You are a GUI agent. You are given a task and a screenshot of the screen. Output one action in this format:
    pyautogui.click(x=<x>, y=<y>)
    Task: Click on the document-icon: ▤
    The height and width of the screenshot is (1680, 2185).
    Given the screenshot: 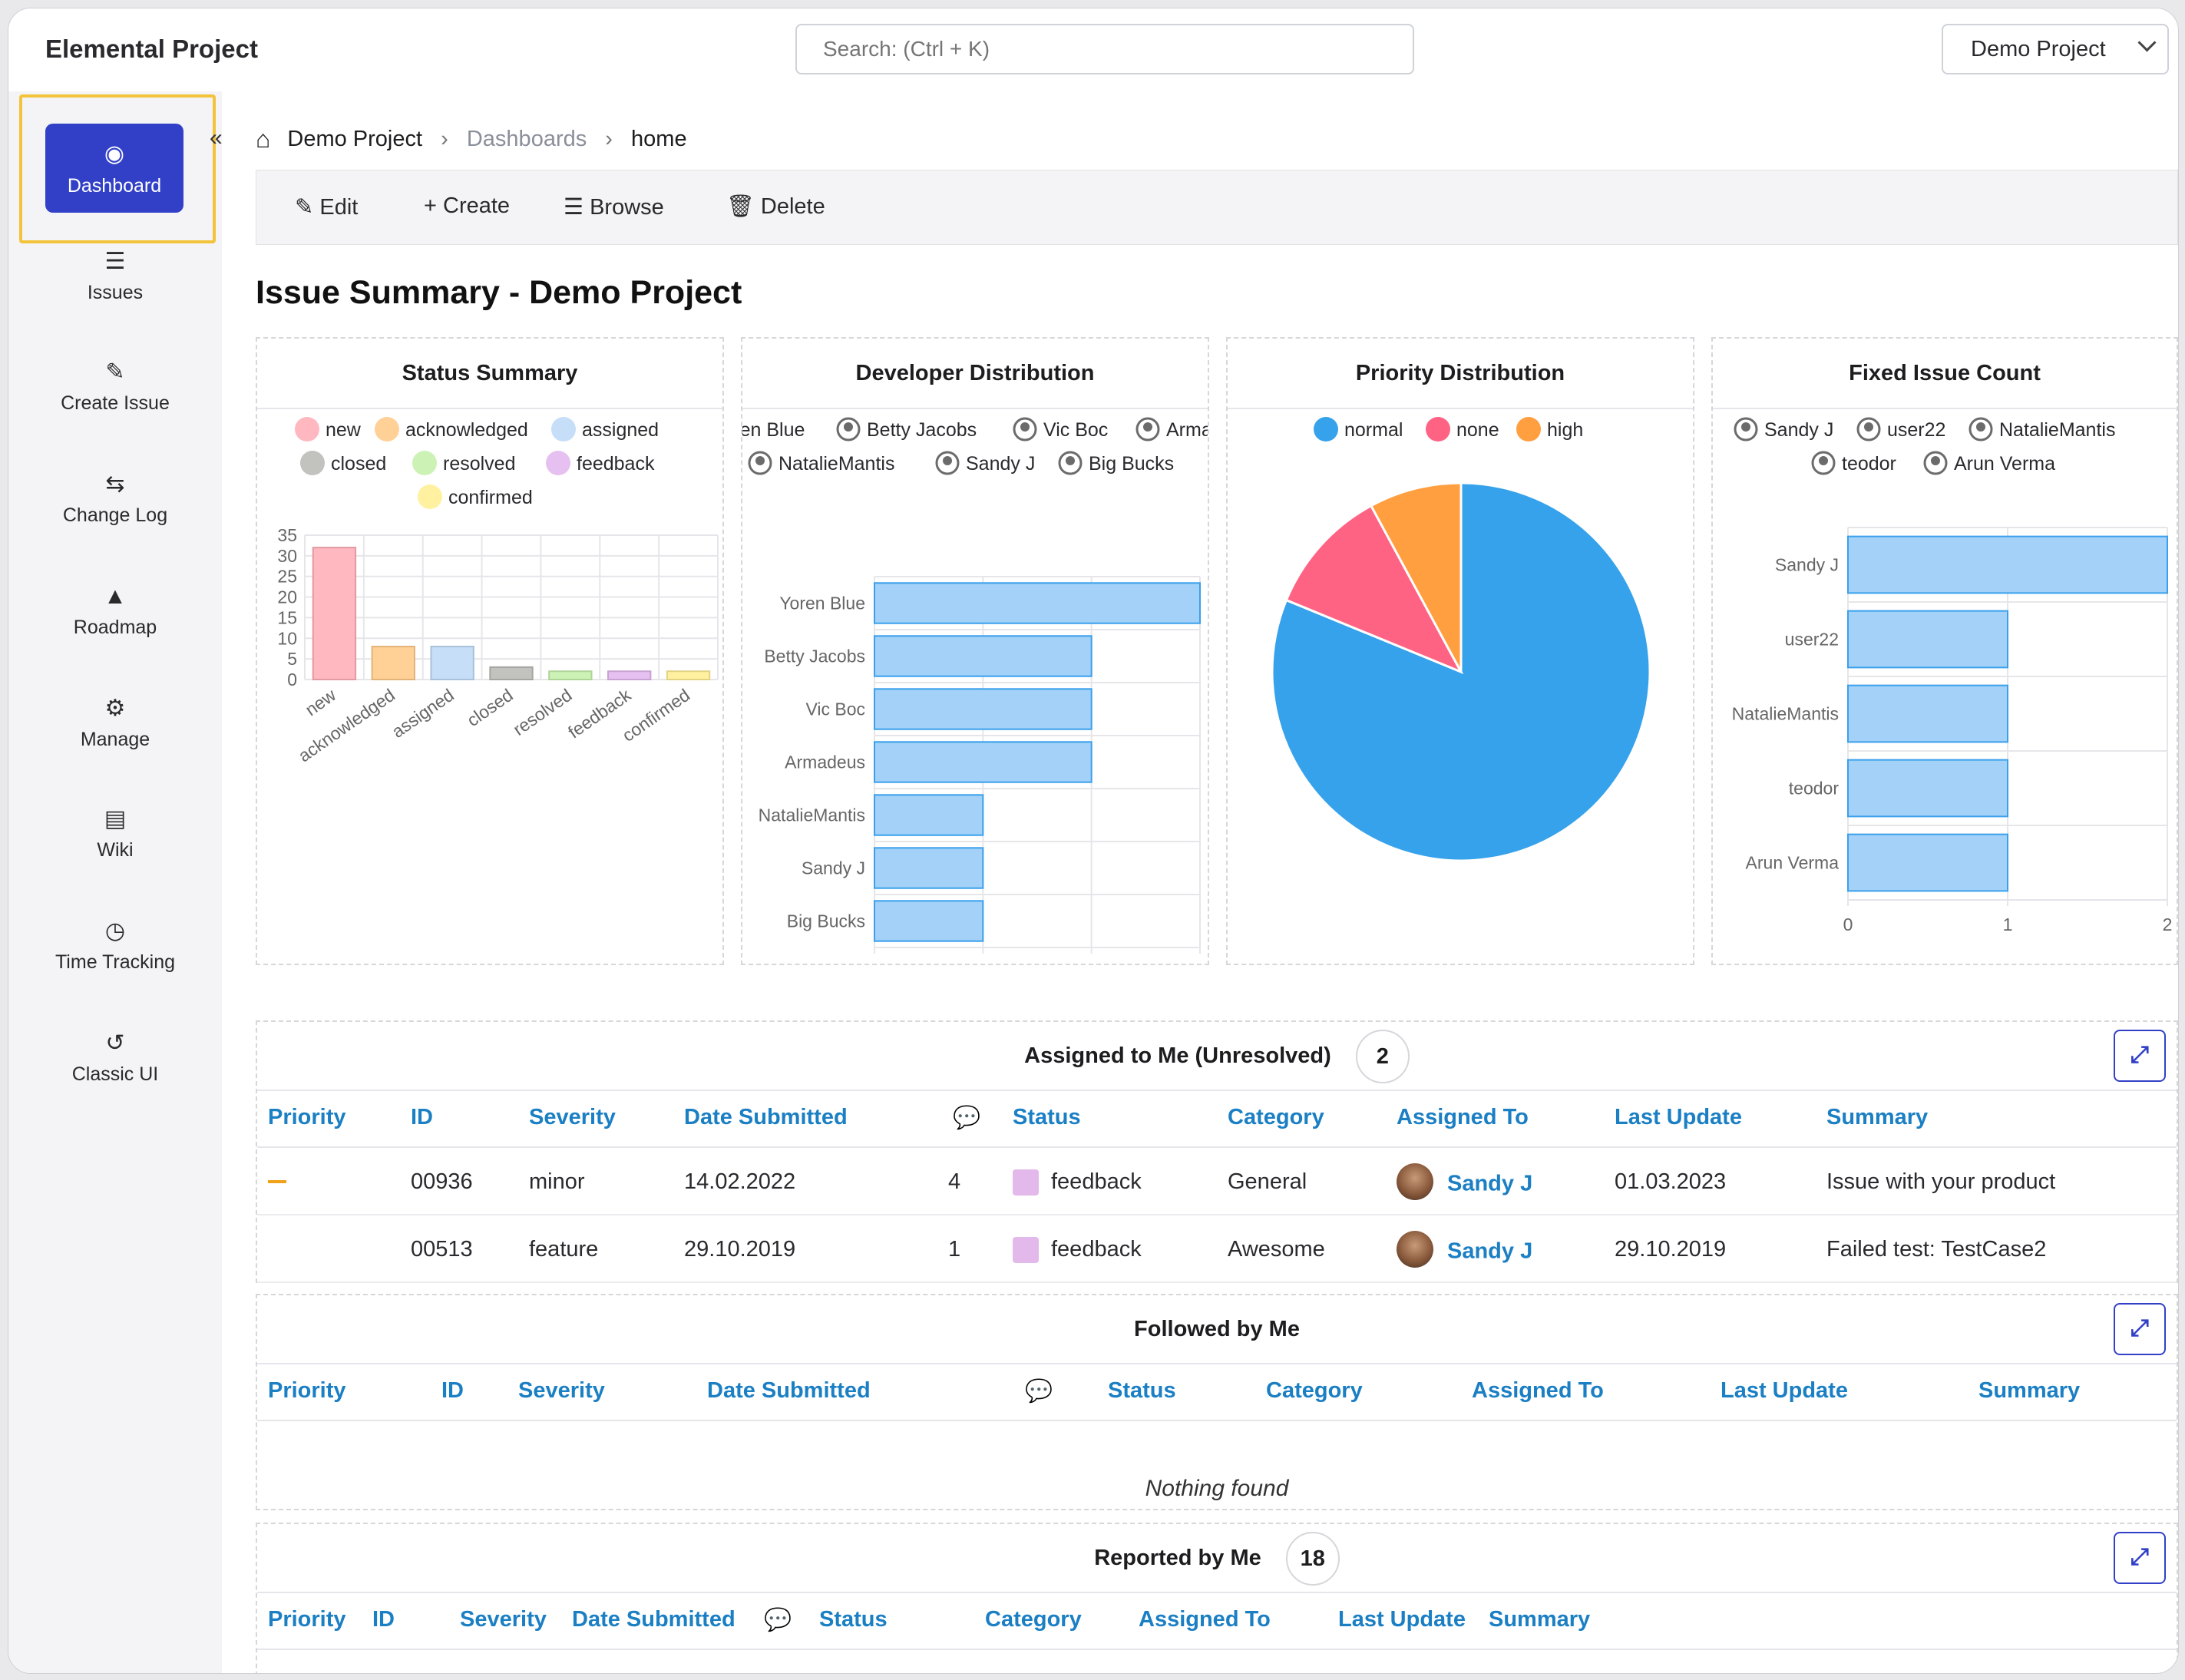 What is the action you would take?
    pyautogui.click(x=115, y=819)
    